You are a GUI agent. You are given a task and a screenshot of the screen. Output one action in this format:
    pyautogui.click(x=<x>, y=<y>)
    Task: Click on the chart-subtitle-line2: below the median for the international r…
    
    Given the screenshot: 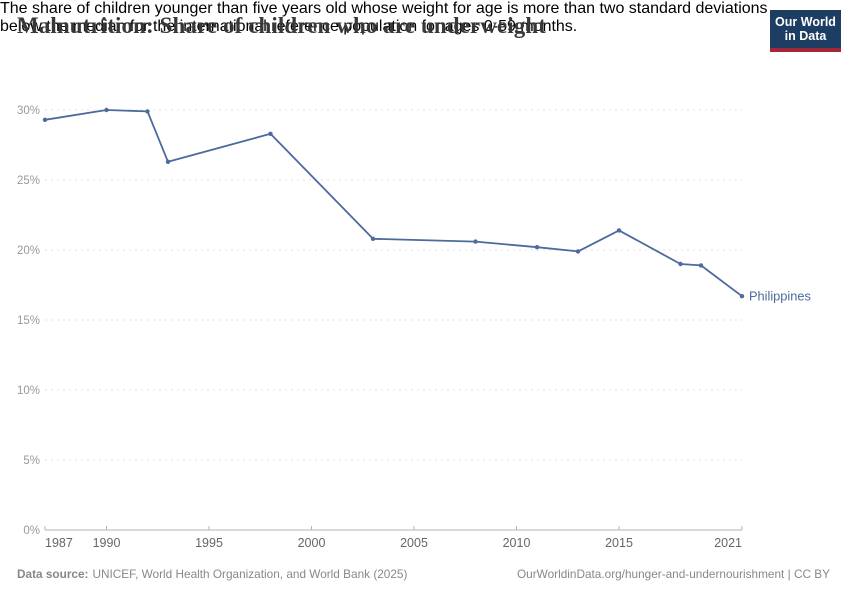 What is the action you would take?
    pyautogui.click(x=289, y=26)
    